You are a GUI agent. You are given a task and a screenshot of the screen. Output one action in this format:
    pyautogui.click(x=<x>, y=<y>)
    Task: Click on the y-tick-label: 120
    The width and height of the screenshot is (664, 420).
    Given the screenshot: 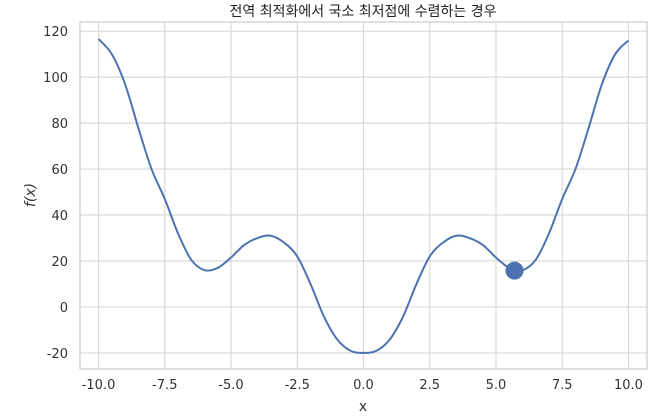 What is the action you would take?
    pyautogui.click(x=55, y=32)
    